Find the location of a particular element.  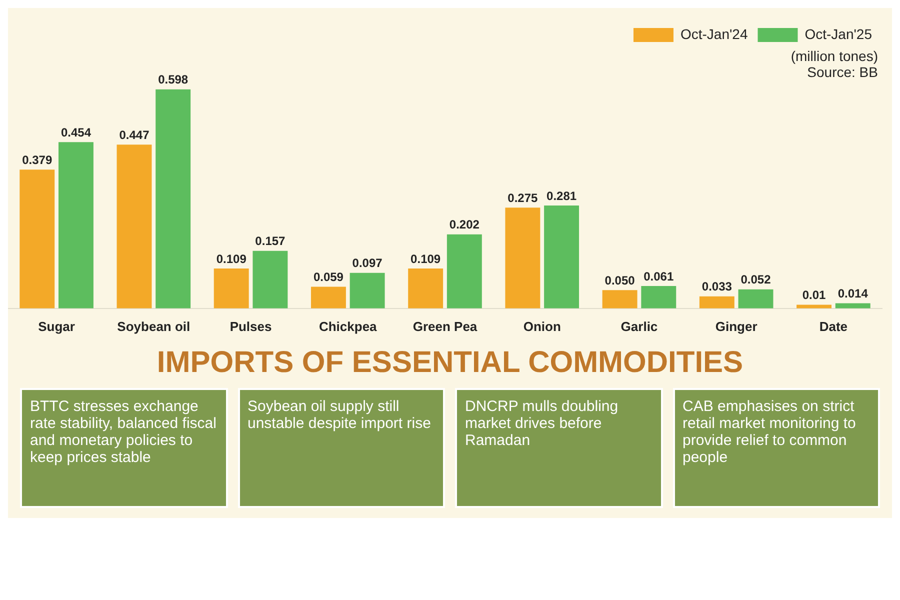

x-tick-label: Ginger is located at coordinates (736, 326).